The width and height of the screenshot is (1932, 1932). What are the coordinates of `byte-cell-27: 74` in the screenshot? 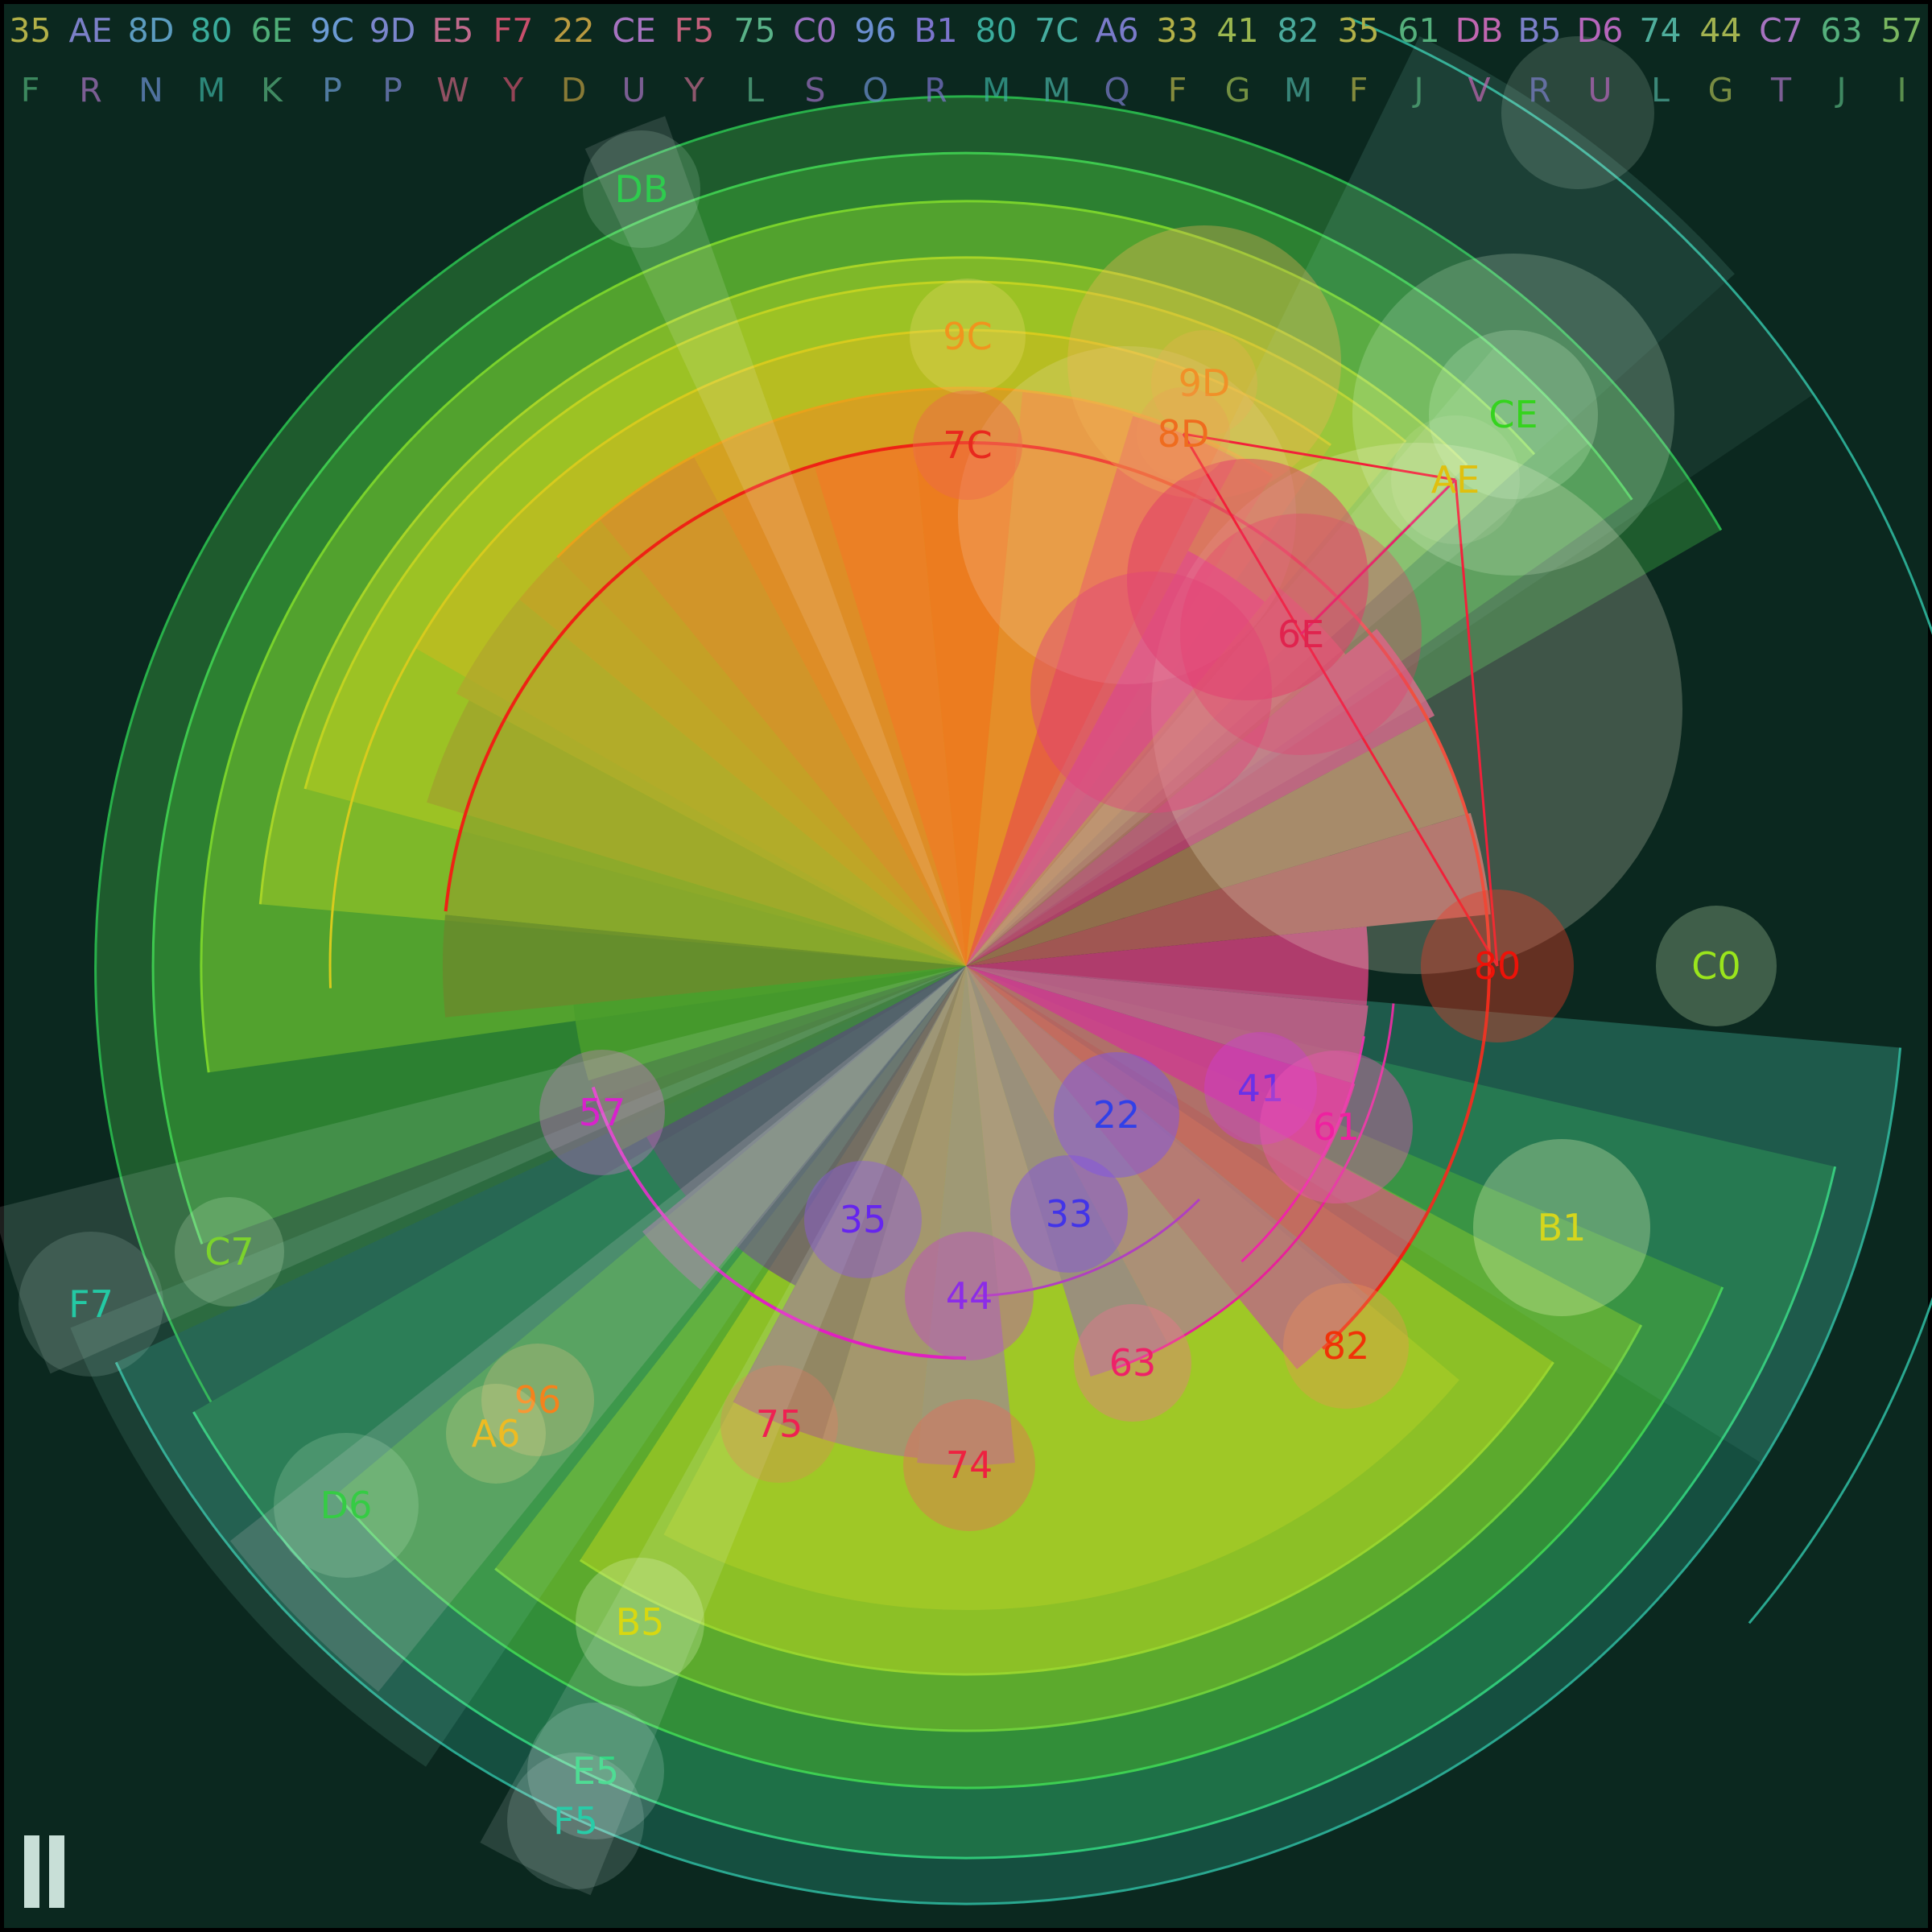 It's located at (1660, 30).